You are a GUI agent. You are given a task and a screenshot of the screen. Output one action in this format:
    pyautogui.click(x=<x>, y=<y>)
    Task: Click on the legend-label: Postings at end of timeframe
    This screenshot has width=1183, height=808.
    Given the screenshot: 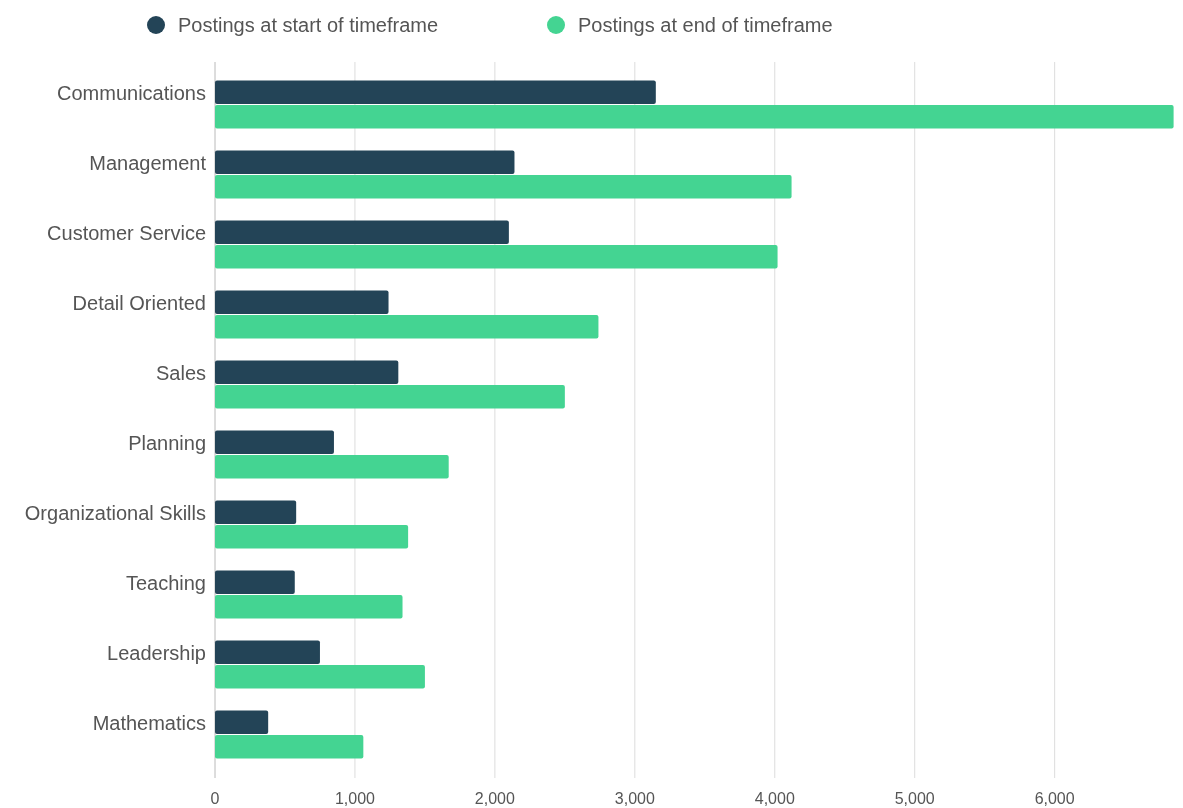 What is the action you would take?
    pyautogui.click(x=705, y=25)
    